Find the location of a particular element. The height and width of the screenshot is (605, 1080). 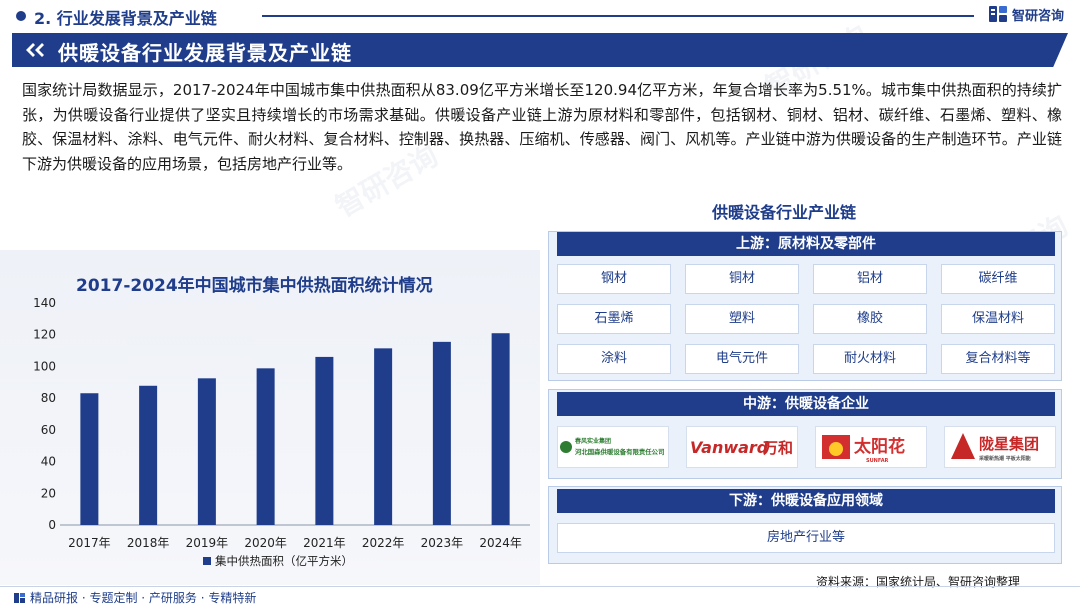

zhiyan-small-icon is located at coordinates (19, 597).